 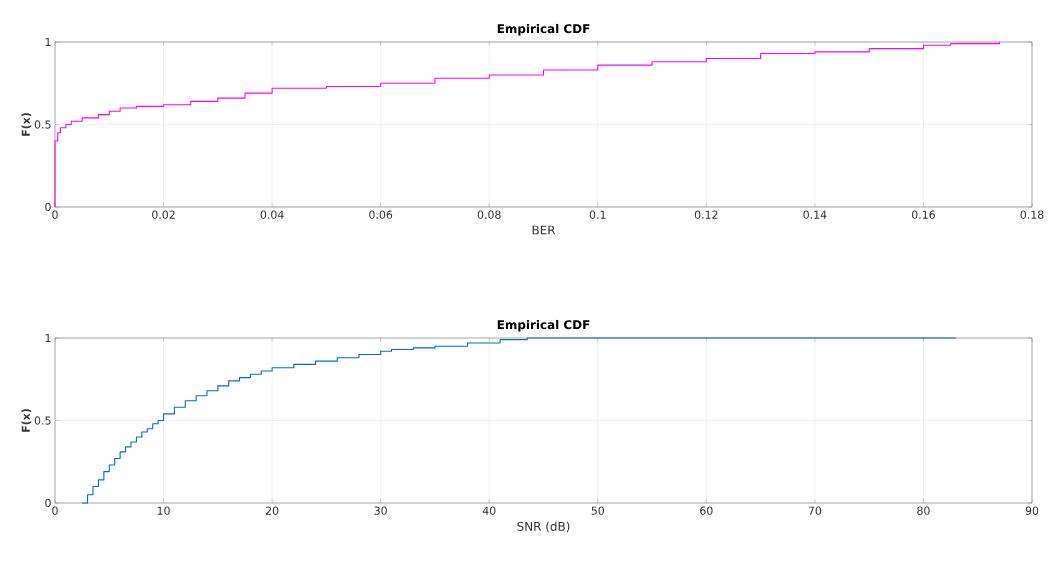 What do you see at coordinates (598, 510) in the screenshot?
I see `x-tick-label: 50` at bounding box center [598, 510].